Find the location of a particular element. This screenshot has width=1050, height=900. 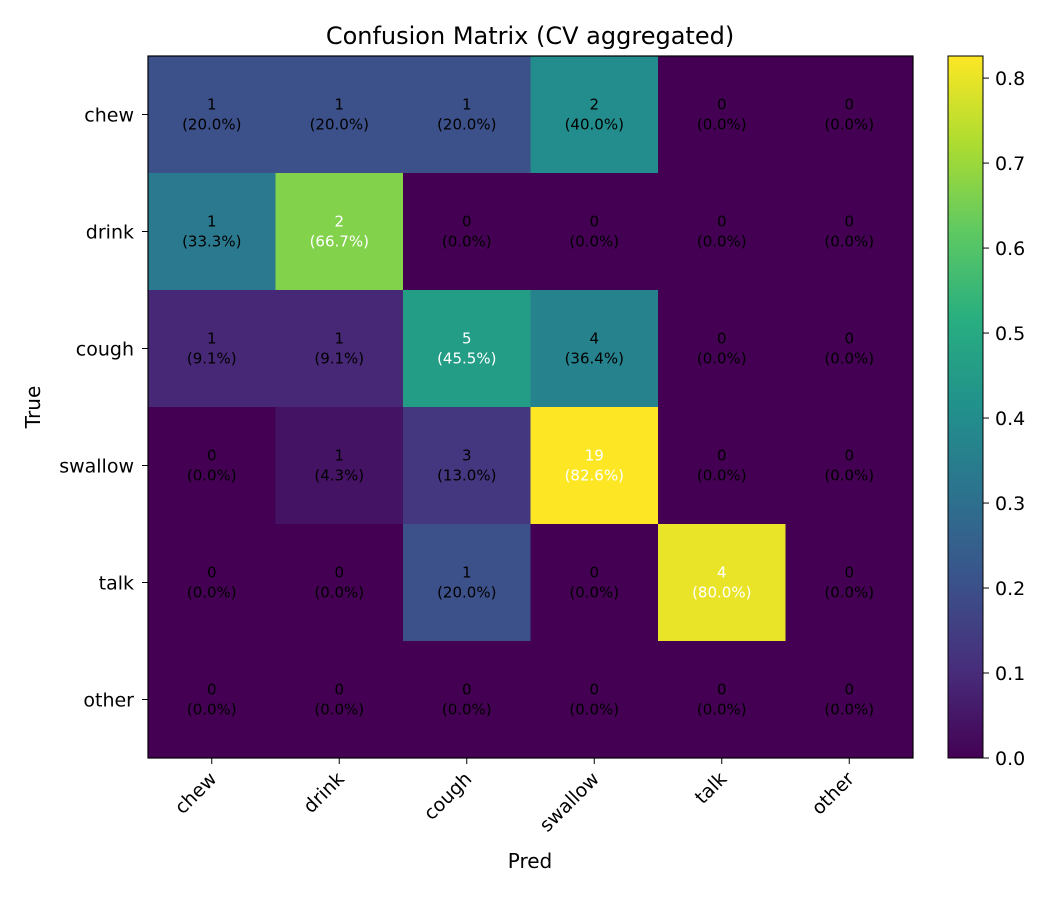

heatmap-cell-chew-drink is located at coordinates (339, 115).